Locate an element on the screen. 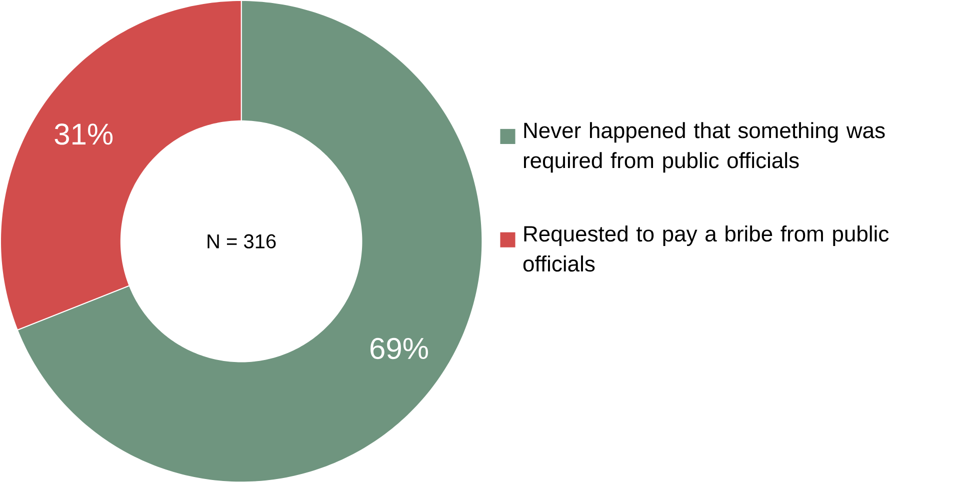 The width and height of the screenshot is (964, 483). data-label: 69% is located at coordinates (399, 349).